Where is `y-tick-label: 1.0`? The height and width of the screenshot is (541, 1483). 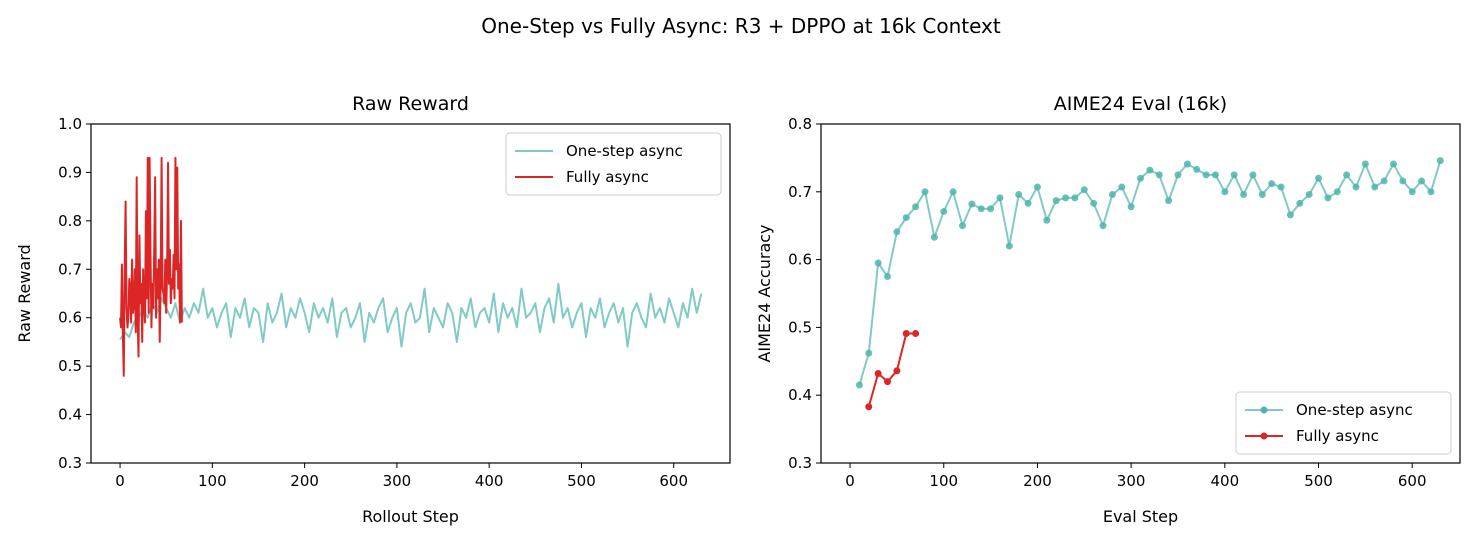
y-tick-label: 1.0 is located at coordinates (70, 124).